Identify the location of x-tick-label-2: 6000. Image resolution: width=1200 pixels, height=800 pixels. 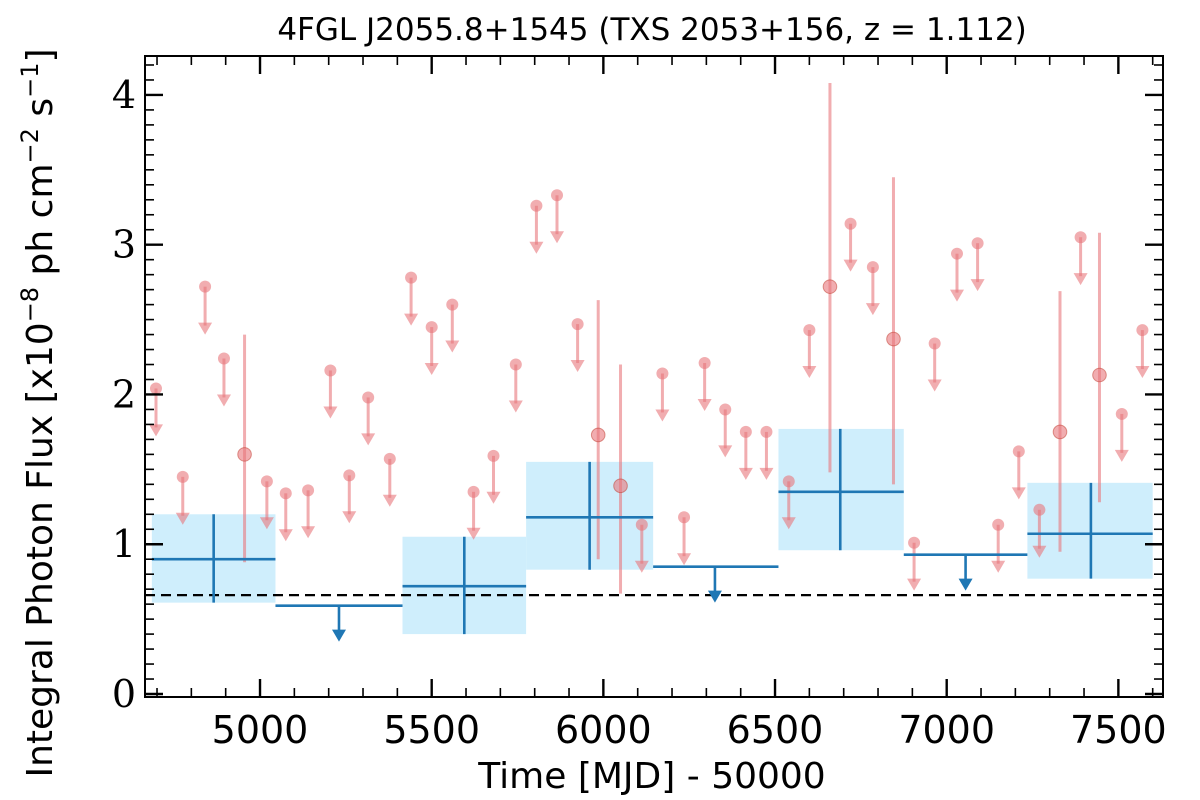
(603, 730).